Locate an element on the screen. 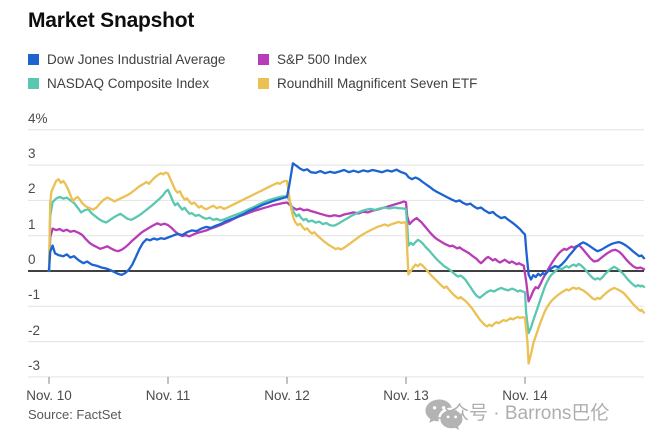 This screenshot has width=671, height=438. y-axis-label--2: -2 is located at coordinates (34, 330).